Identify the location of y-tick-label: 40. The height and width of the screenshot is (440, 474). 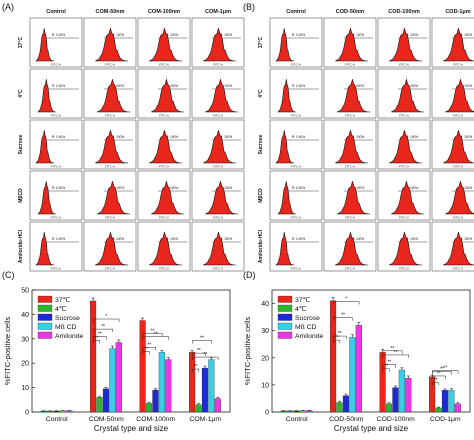
(25, 315).